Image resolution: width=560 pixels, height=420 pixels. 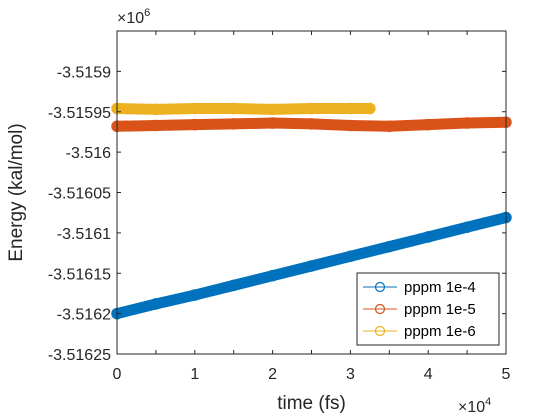 What do you see at coordinates (440, 309) in the screenshot?
I see `legend-label: pppm 1e-5` at bounding box center [440, 309].